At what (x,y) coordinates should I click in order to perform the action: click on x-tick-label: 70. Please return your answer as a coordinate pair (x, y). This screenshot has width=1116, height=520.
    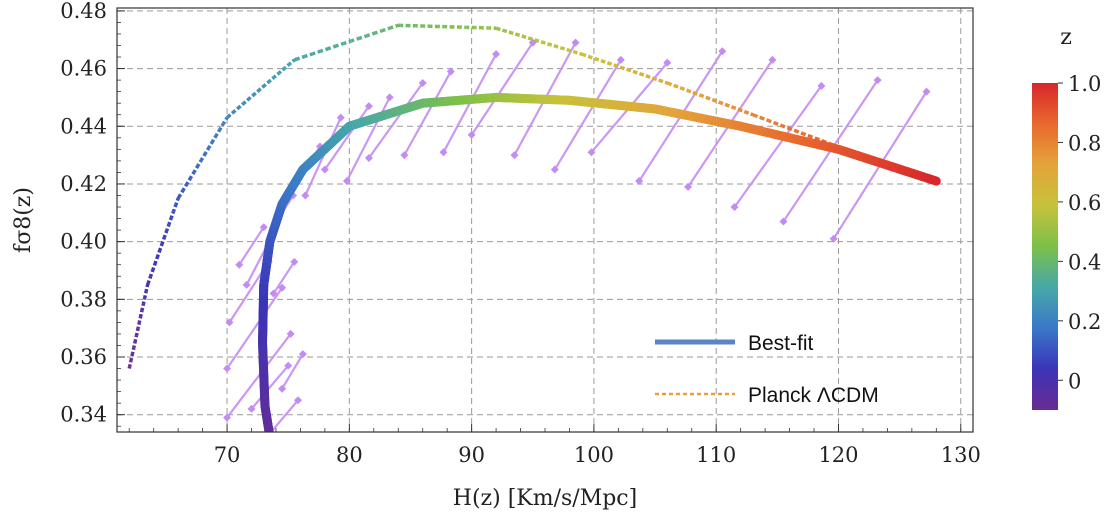
    Looking at the image, I should click on (227, 455).